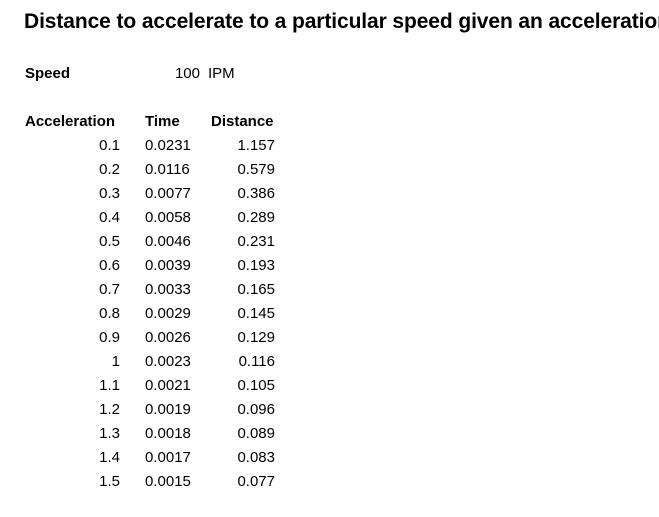  Describe the element at coordinates (256, 433) in the screenshot. I see `distance-cell: 0.089` at that location.